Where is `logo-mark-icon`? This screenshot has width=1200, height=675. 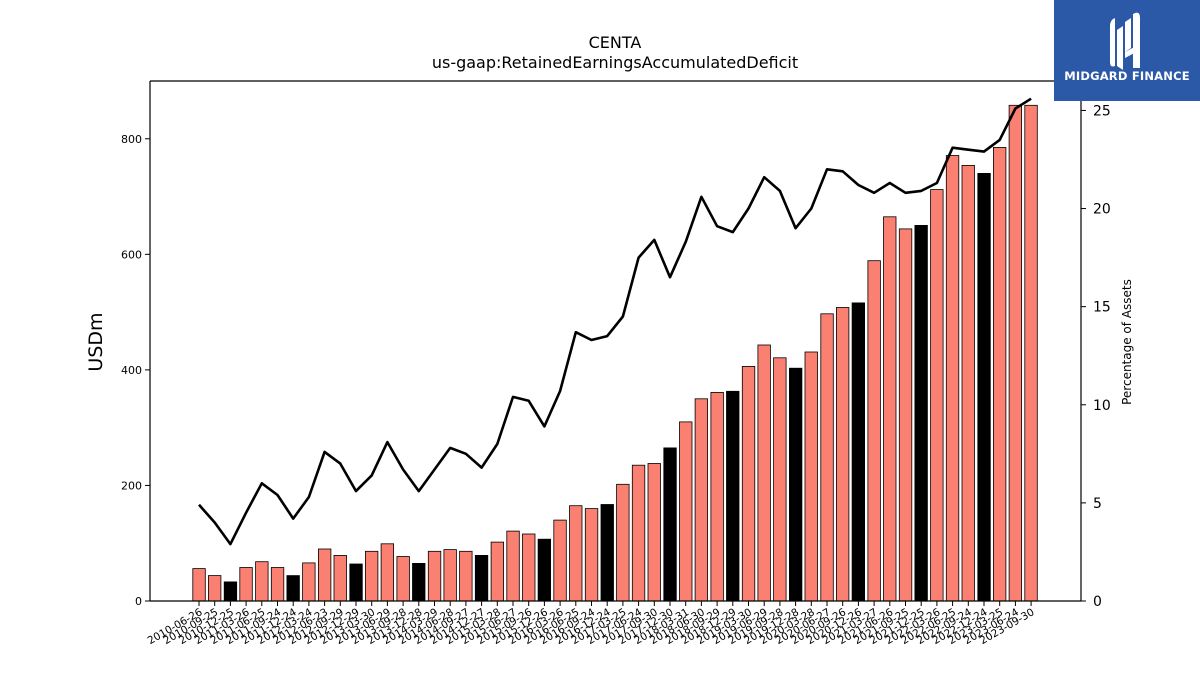
logo-mark-icon is located at coordinates (1127, 50).